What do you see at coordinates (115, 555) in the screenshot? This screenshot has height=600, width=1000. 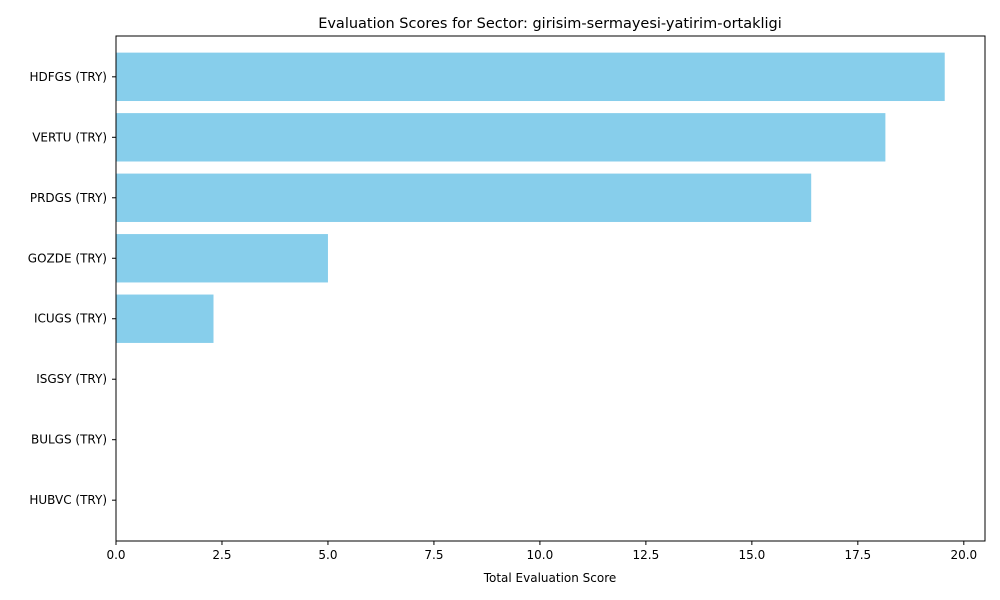 I see `x-tick-label: 0.0` at bounding box center [115, 555].